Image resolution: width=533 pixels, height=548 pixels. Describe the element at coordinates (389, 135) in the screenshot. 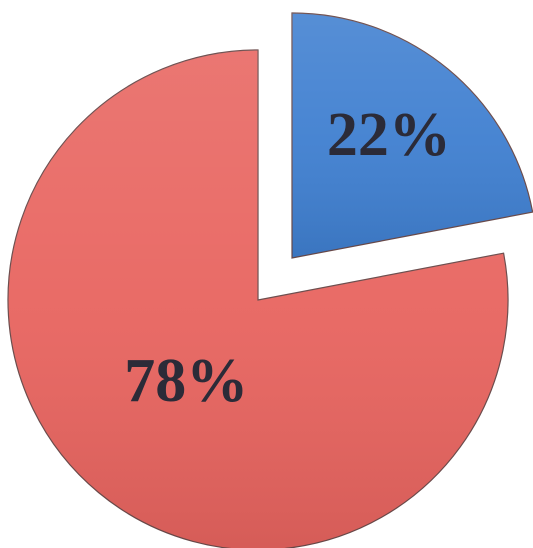

I see `slice-label: 22%` at that location.